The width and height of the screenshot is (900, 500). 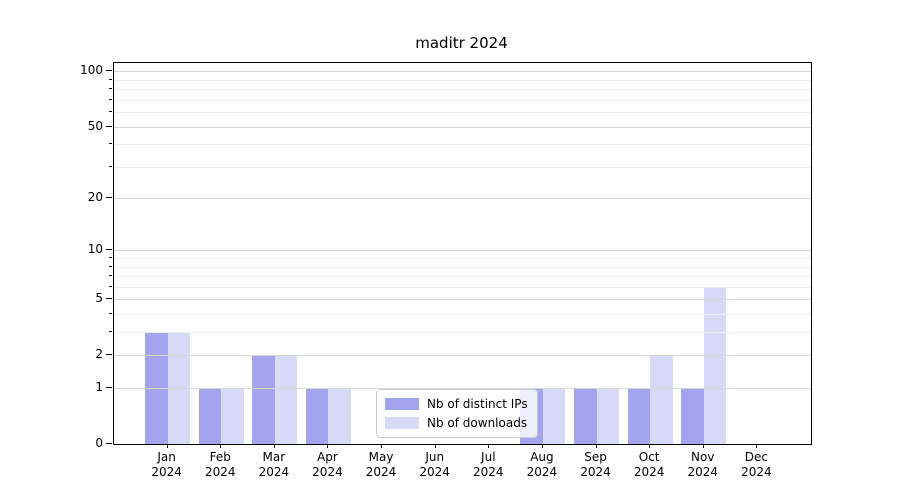 What do you see at coordinates (434, 464) in the screenshot?
I see `x-tick-label-jun: Jun 2024` at bounding box center [434, 464].